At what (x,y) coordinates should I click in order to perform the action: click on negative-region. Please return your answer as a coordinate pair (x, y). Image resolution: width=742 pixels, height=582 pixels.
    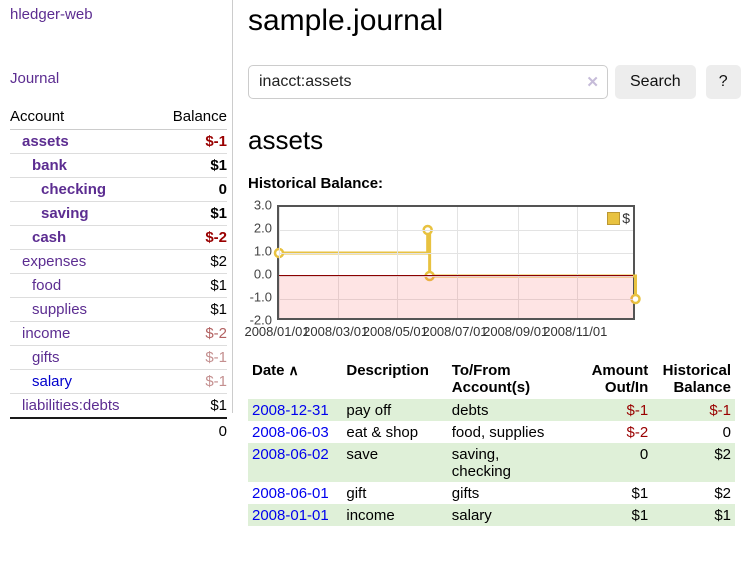
    Looking at the image, I should click on (456, 297).